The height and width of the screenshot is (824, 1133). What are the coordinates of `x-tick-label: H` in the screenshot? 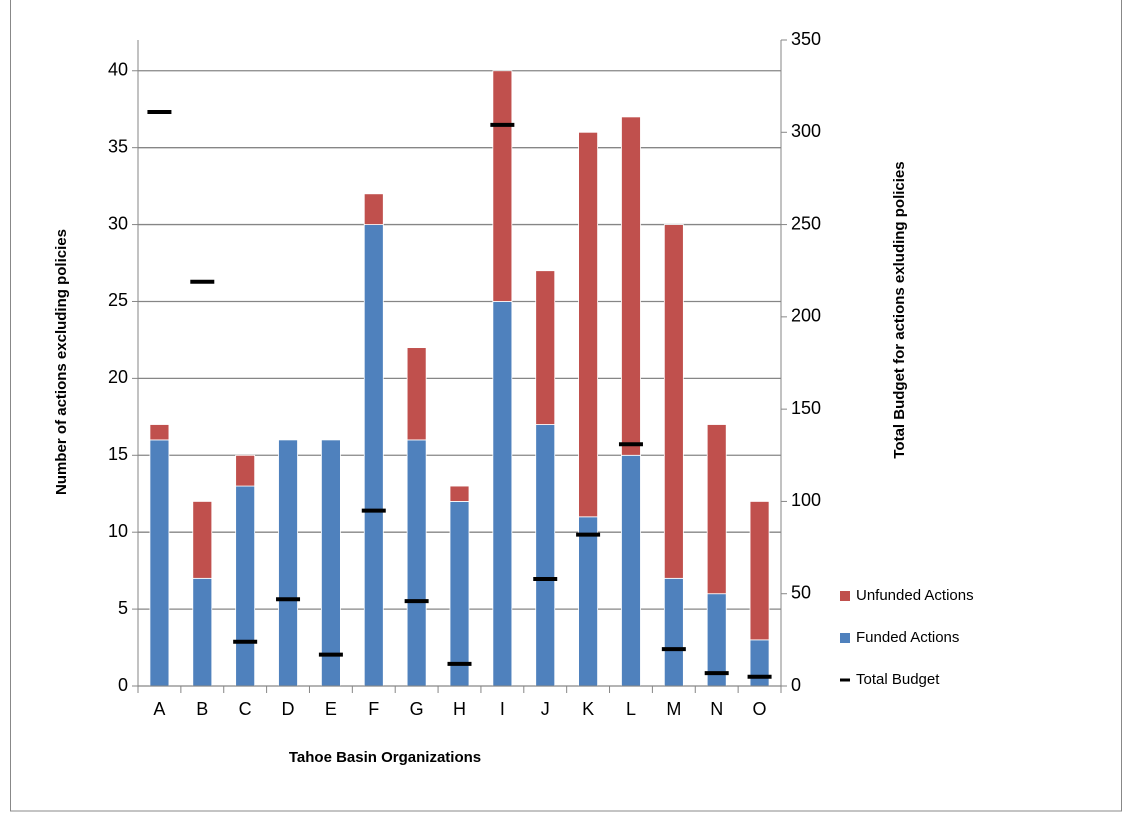 It's located at (459, 709).